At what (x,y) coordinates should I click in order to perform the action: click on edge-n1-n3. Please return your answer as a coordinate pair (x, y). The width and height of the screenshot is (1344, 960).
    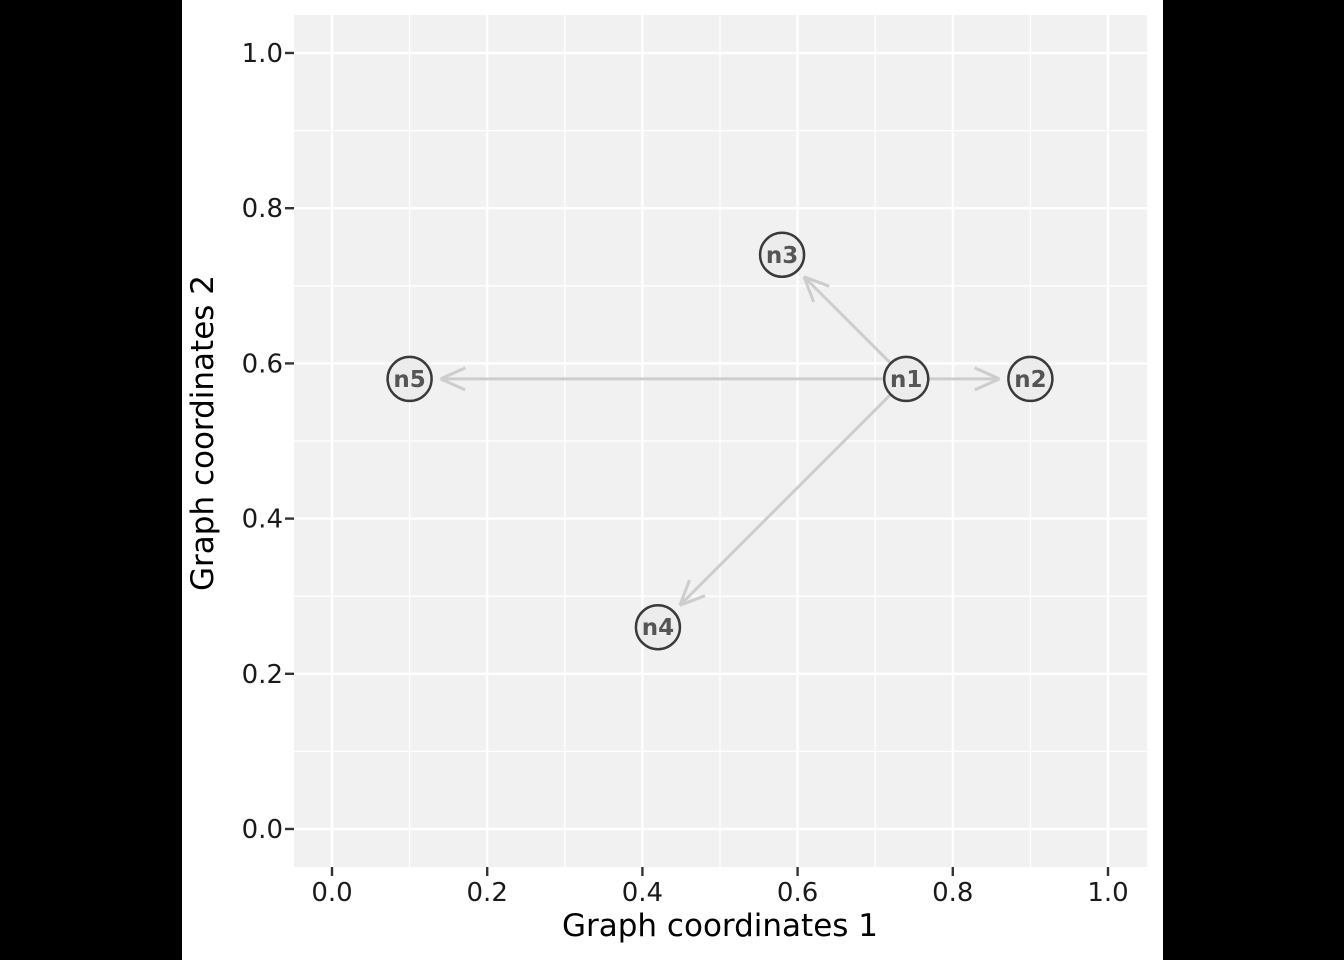
    Looking at the image, I should click on (855, 327).